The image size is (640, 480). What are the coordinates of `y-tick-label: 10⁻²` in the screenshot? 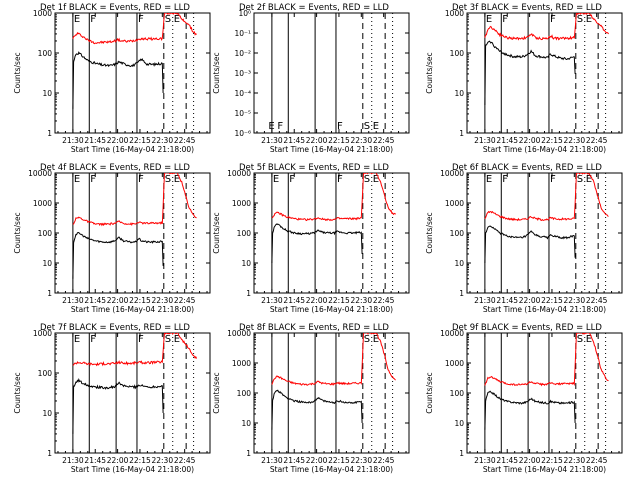 It's located at (242, 53).